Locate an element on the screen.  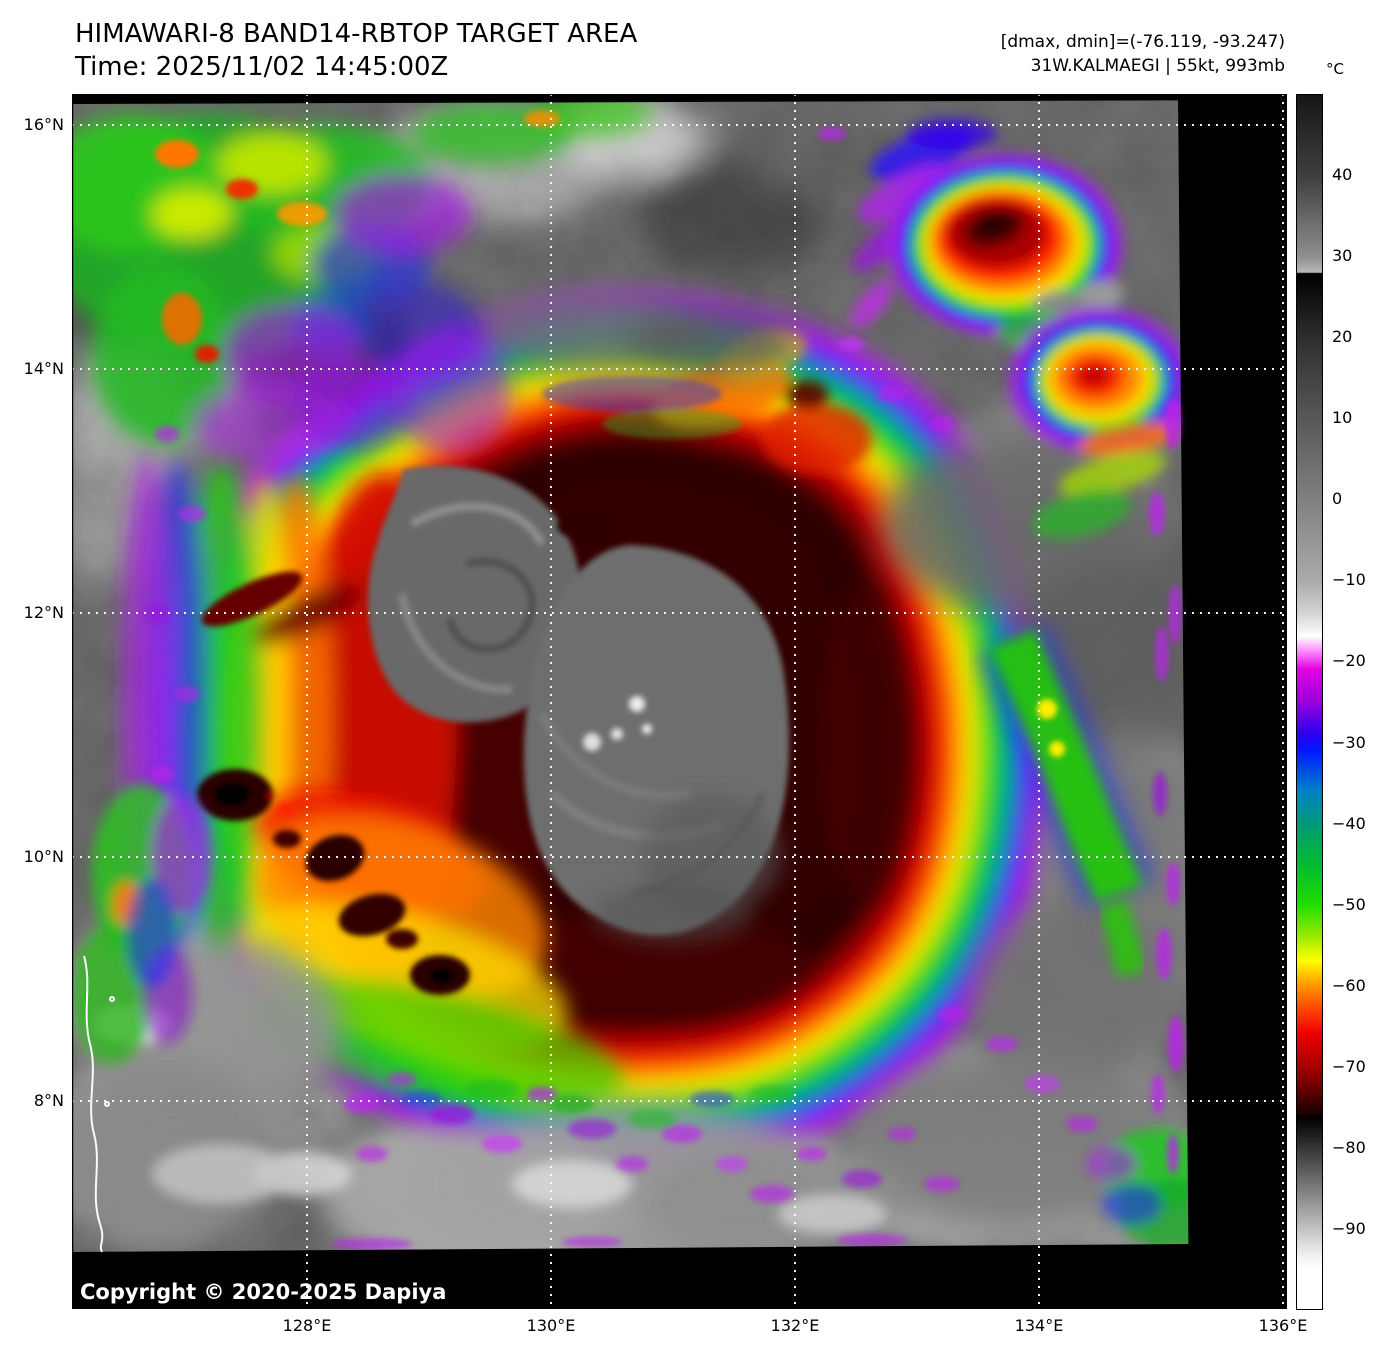
colorbar-tick-label: −80 is located at coordinates (1349, 1147).